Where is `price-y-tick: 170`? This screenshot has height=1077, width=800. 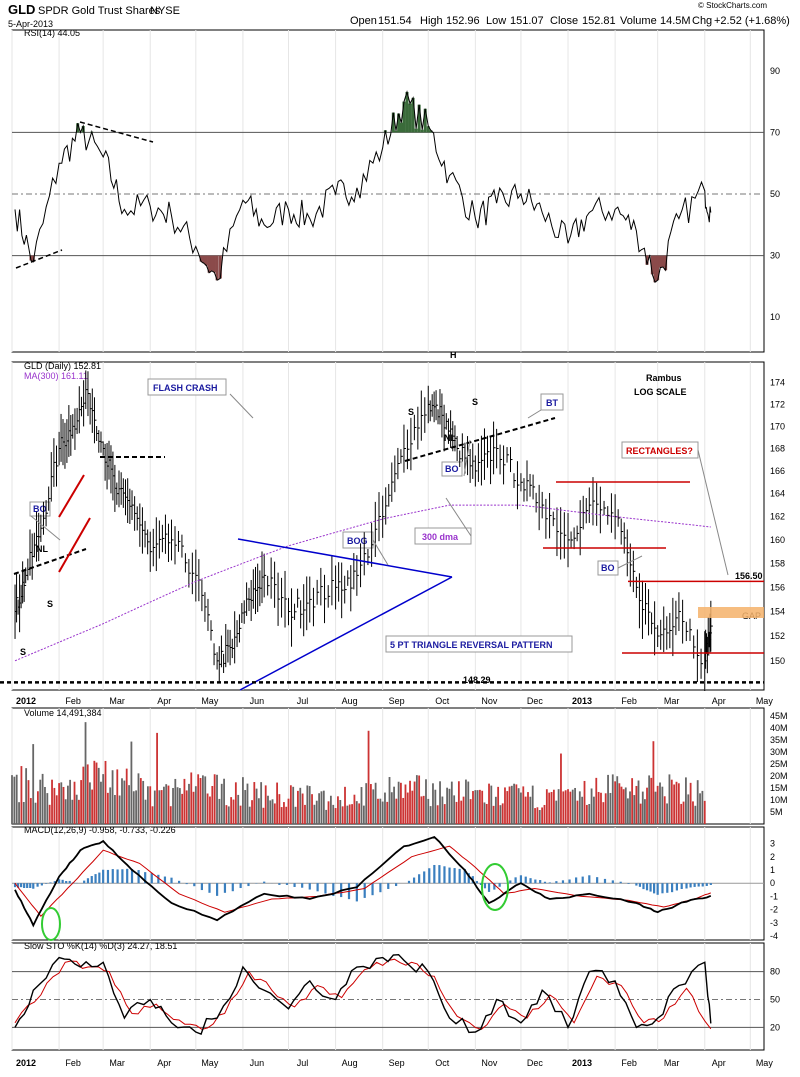 price-y-tick: 170 is located at coordinates (777, 426).